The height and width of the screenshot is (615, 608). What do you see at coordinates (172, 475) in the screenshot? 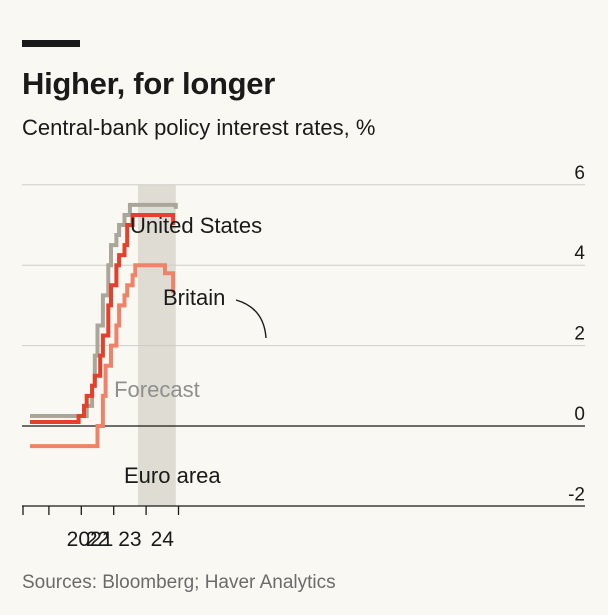
I see `series-label-euro-area: Euro area` at bounding box center [172, 475].